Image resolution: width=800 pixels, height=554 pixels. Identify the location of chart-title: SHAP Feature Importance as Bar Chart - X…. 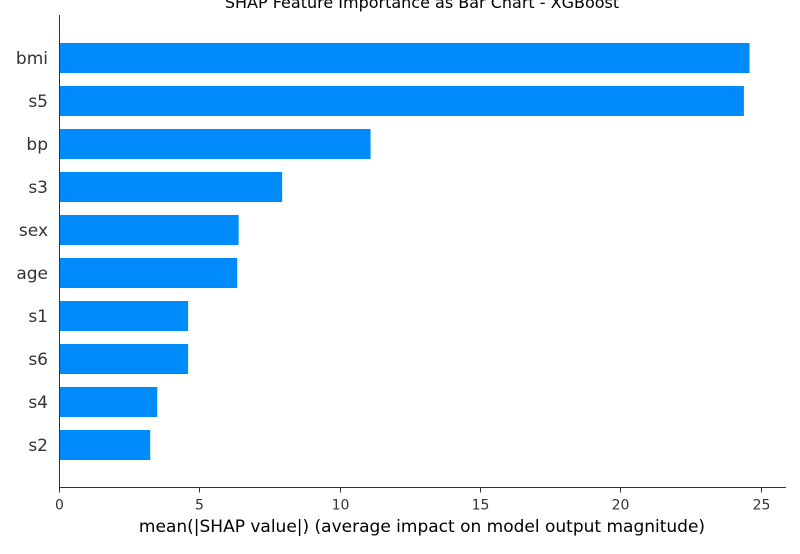
(422, 6).